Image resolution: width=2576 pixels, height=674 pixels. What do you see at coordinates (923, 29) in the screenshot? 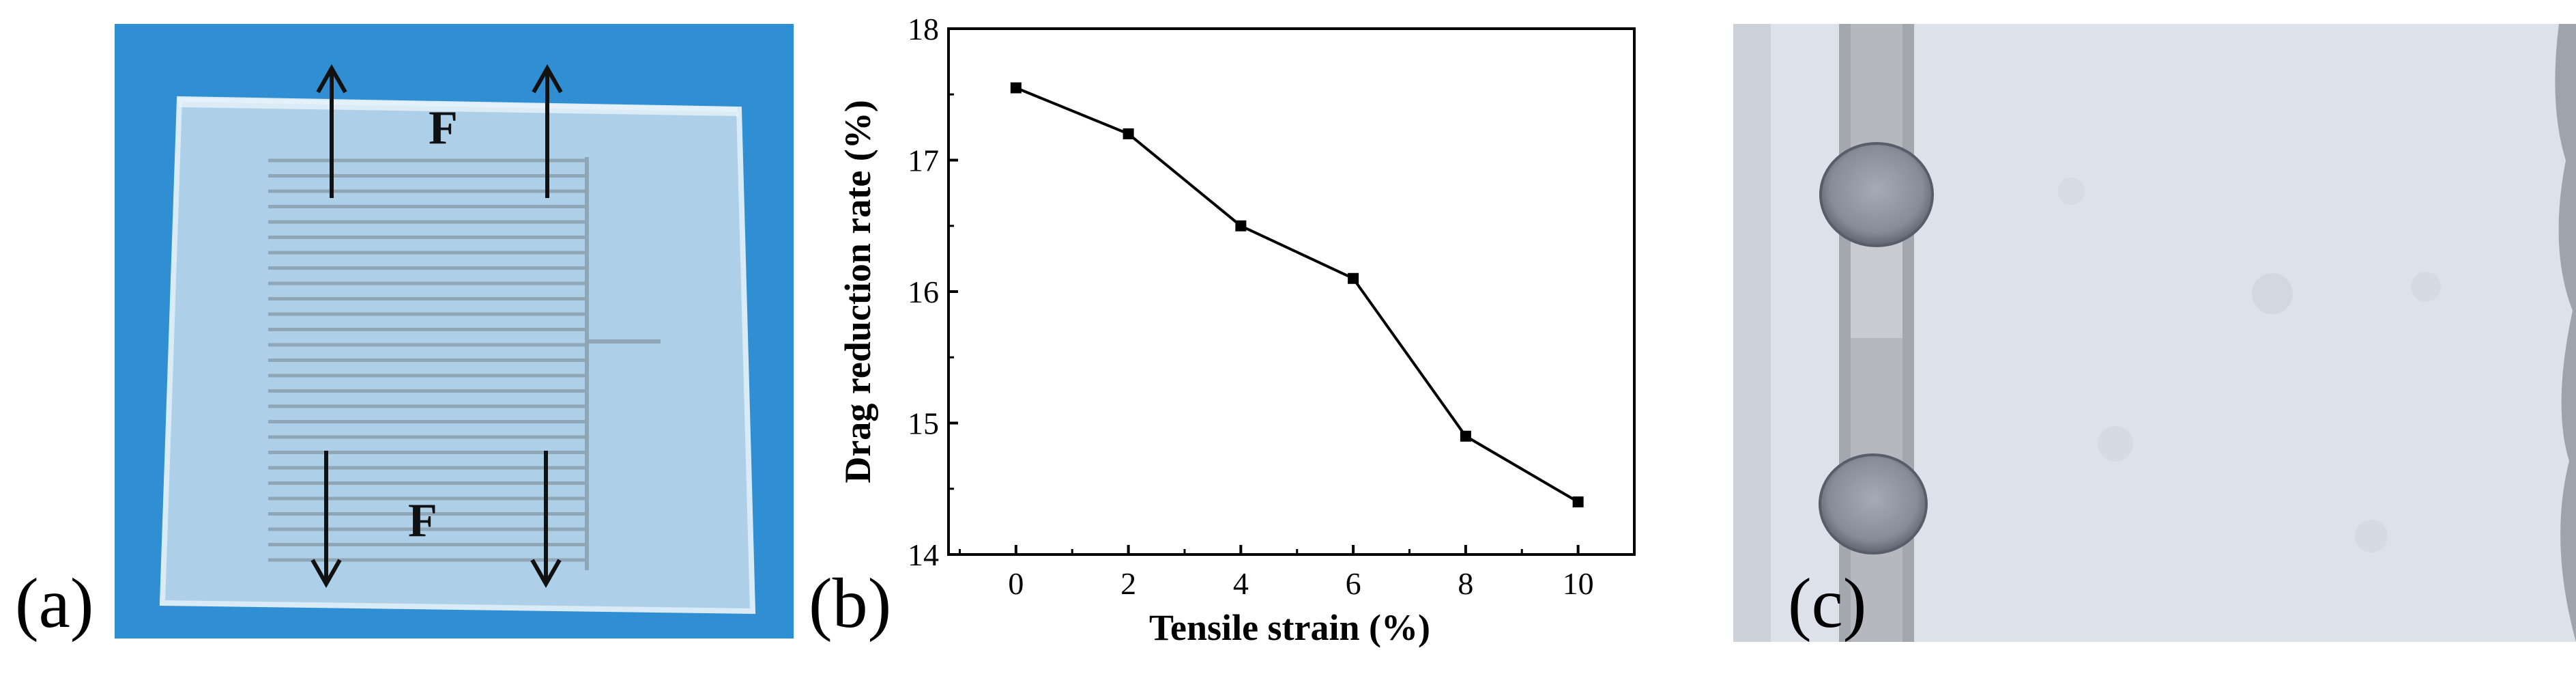
I see `y-tick-label: 18` at bounding box center [923, 29].